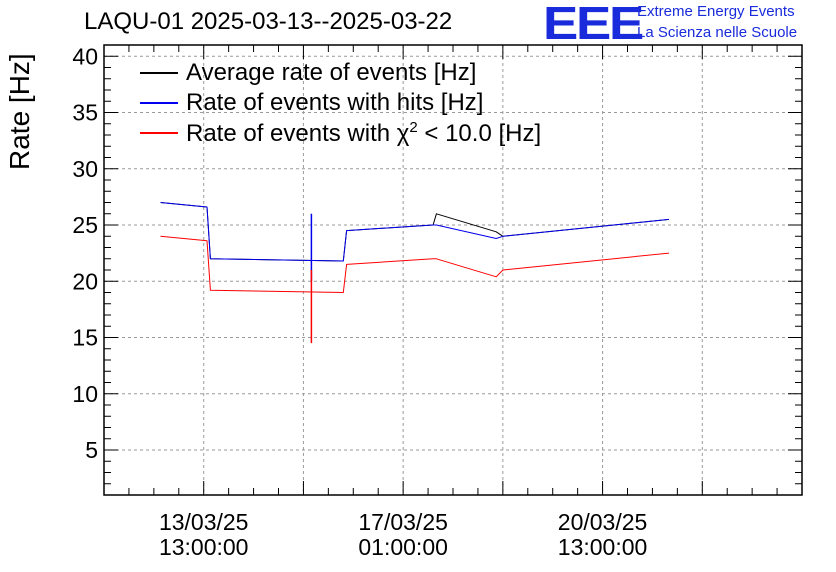 The image size is (836, 572). Describe the element at coordinates (479, 133) in the screenshot. I see `legend-chi2-suffix: < 10.0 [Hz]` at that location.